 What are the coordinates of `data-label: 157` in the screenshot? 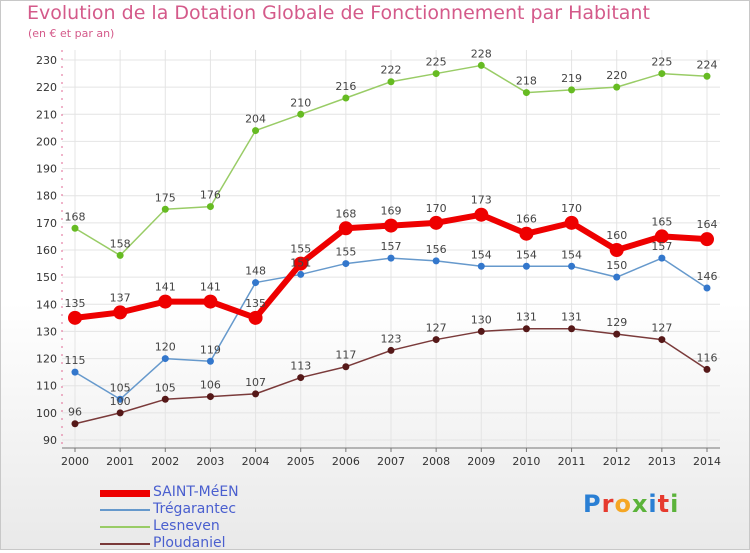 It's located at (391, 246).